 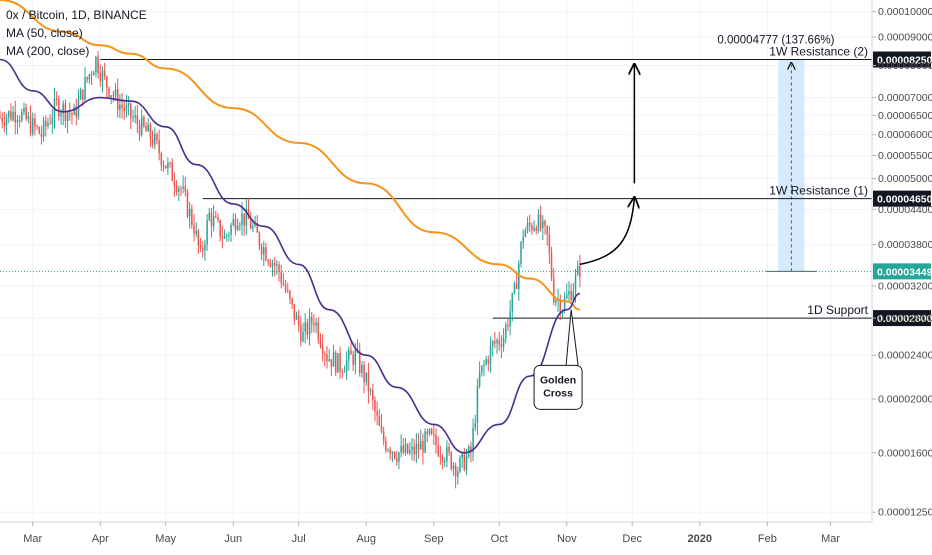 I want to click on x-tick-label: Jun, so click(x=233, y=539).